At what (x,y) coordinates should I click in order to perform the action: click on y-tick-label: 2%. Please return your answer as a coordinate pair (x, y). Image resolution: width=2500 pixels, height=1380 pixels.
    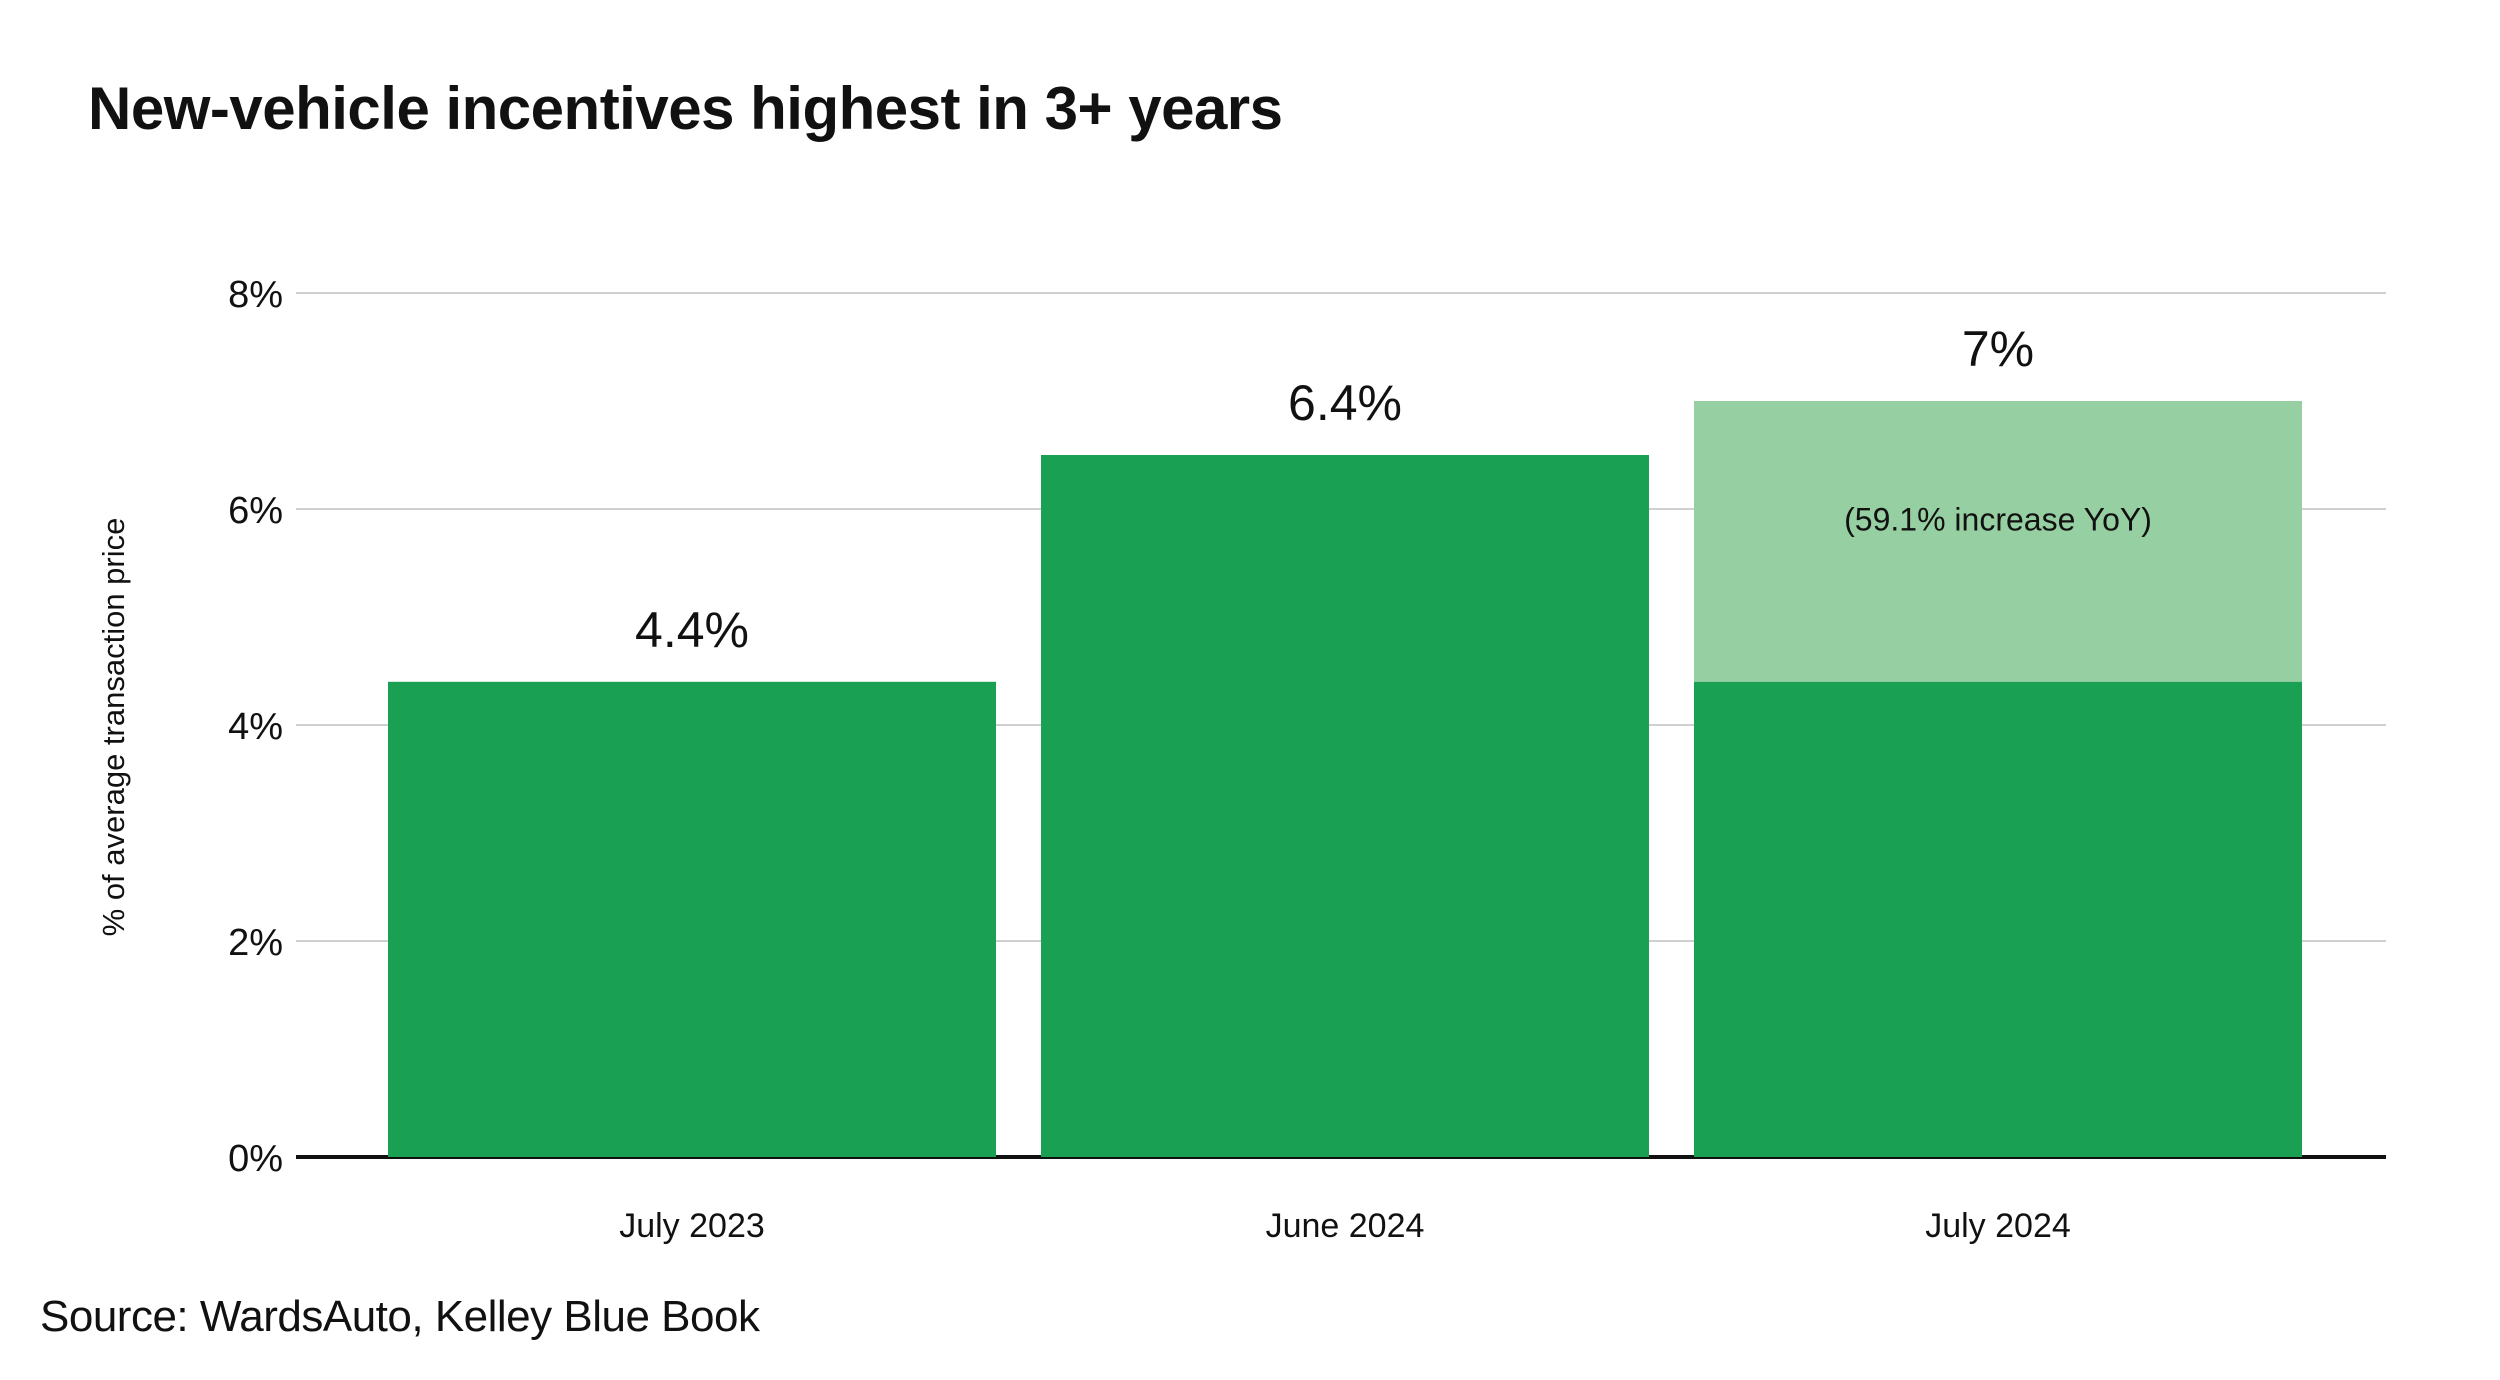
    Looking at the image, I should click on (255, 943).